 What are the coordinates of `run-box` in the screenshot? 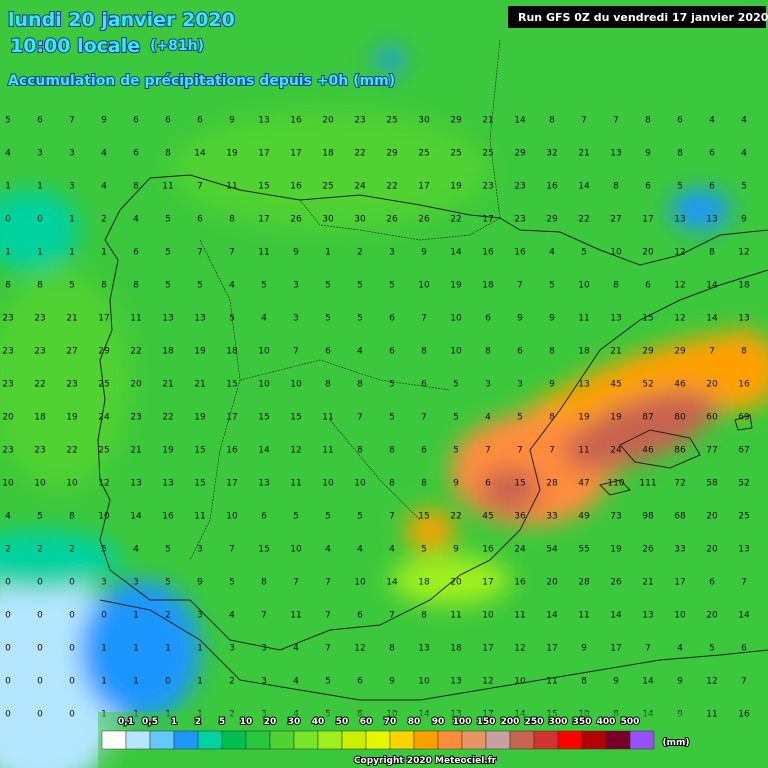 It's located at (637, 17).